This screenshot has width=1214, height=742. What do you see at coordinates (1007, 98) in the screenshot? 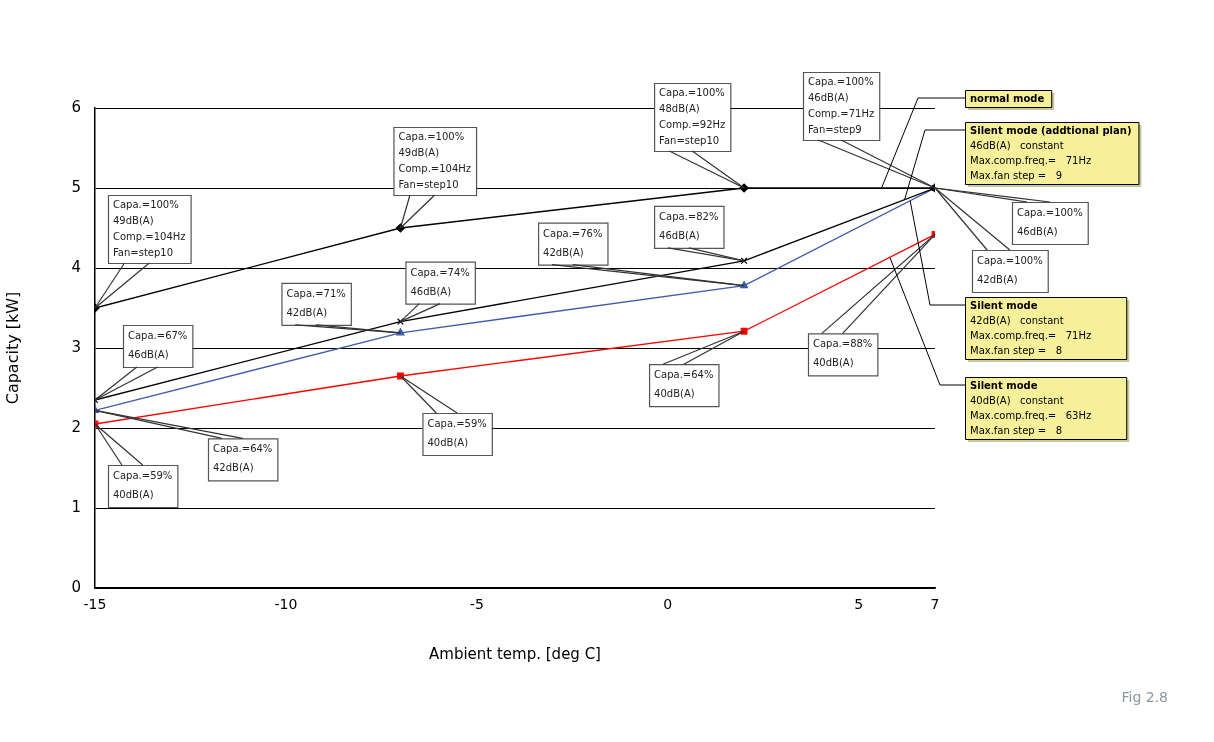
I see `text: normal mode` at bounding box center [1007, 98].